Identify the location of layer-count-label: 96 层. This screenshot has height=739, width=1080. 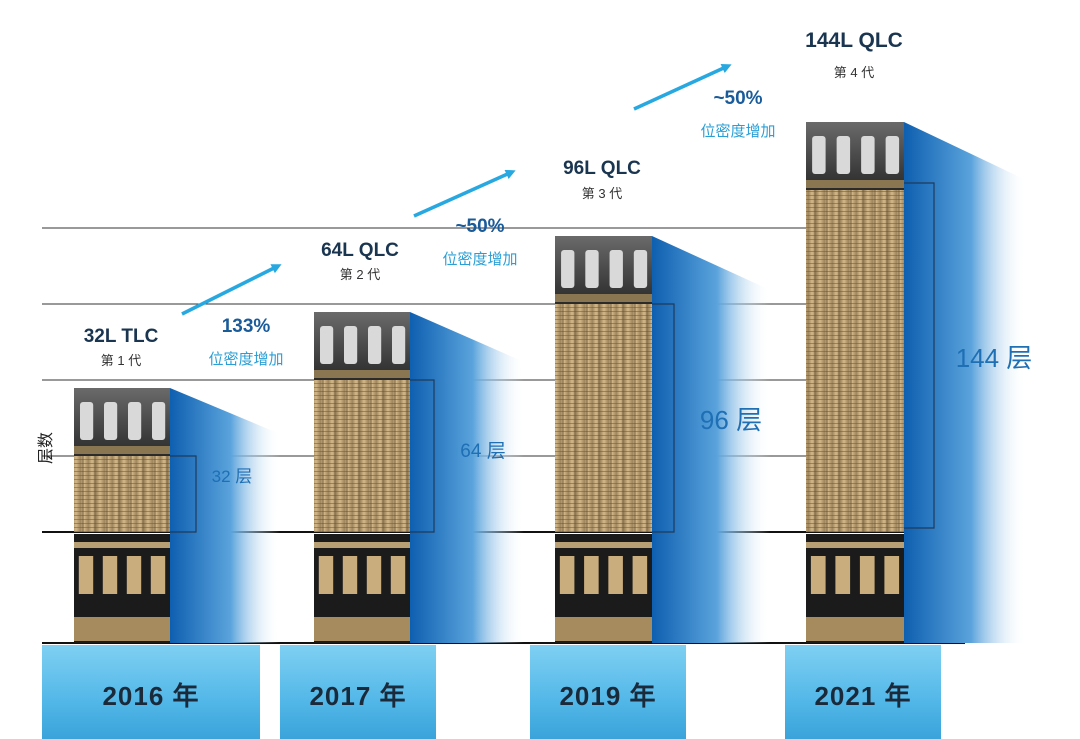
(731, 420).